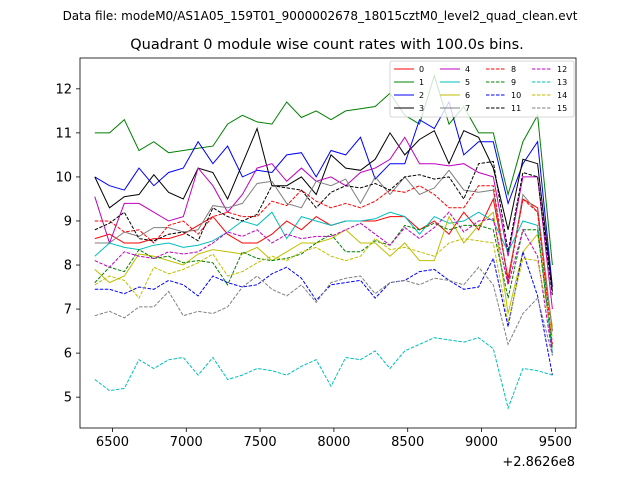 The height and width of the screenshot is (480, 640). Describe the element at coordinates (481, 442) in the screenshot. I see `x-tick-label: 9000` at that location.